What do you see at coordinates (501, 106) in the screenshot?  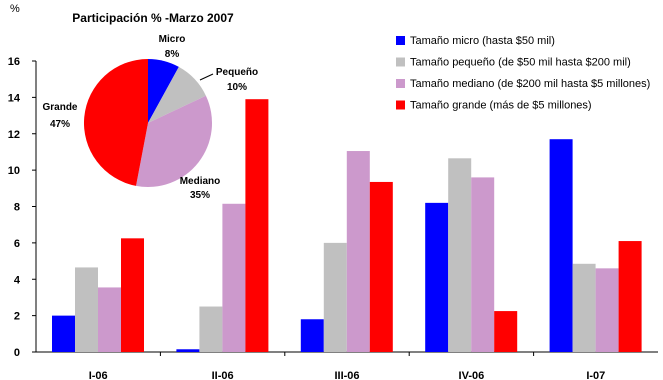 I see `legend-label: Tamaño grande (más de $5 millones)` at bounding box center [501, 106].